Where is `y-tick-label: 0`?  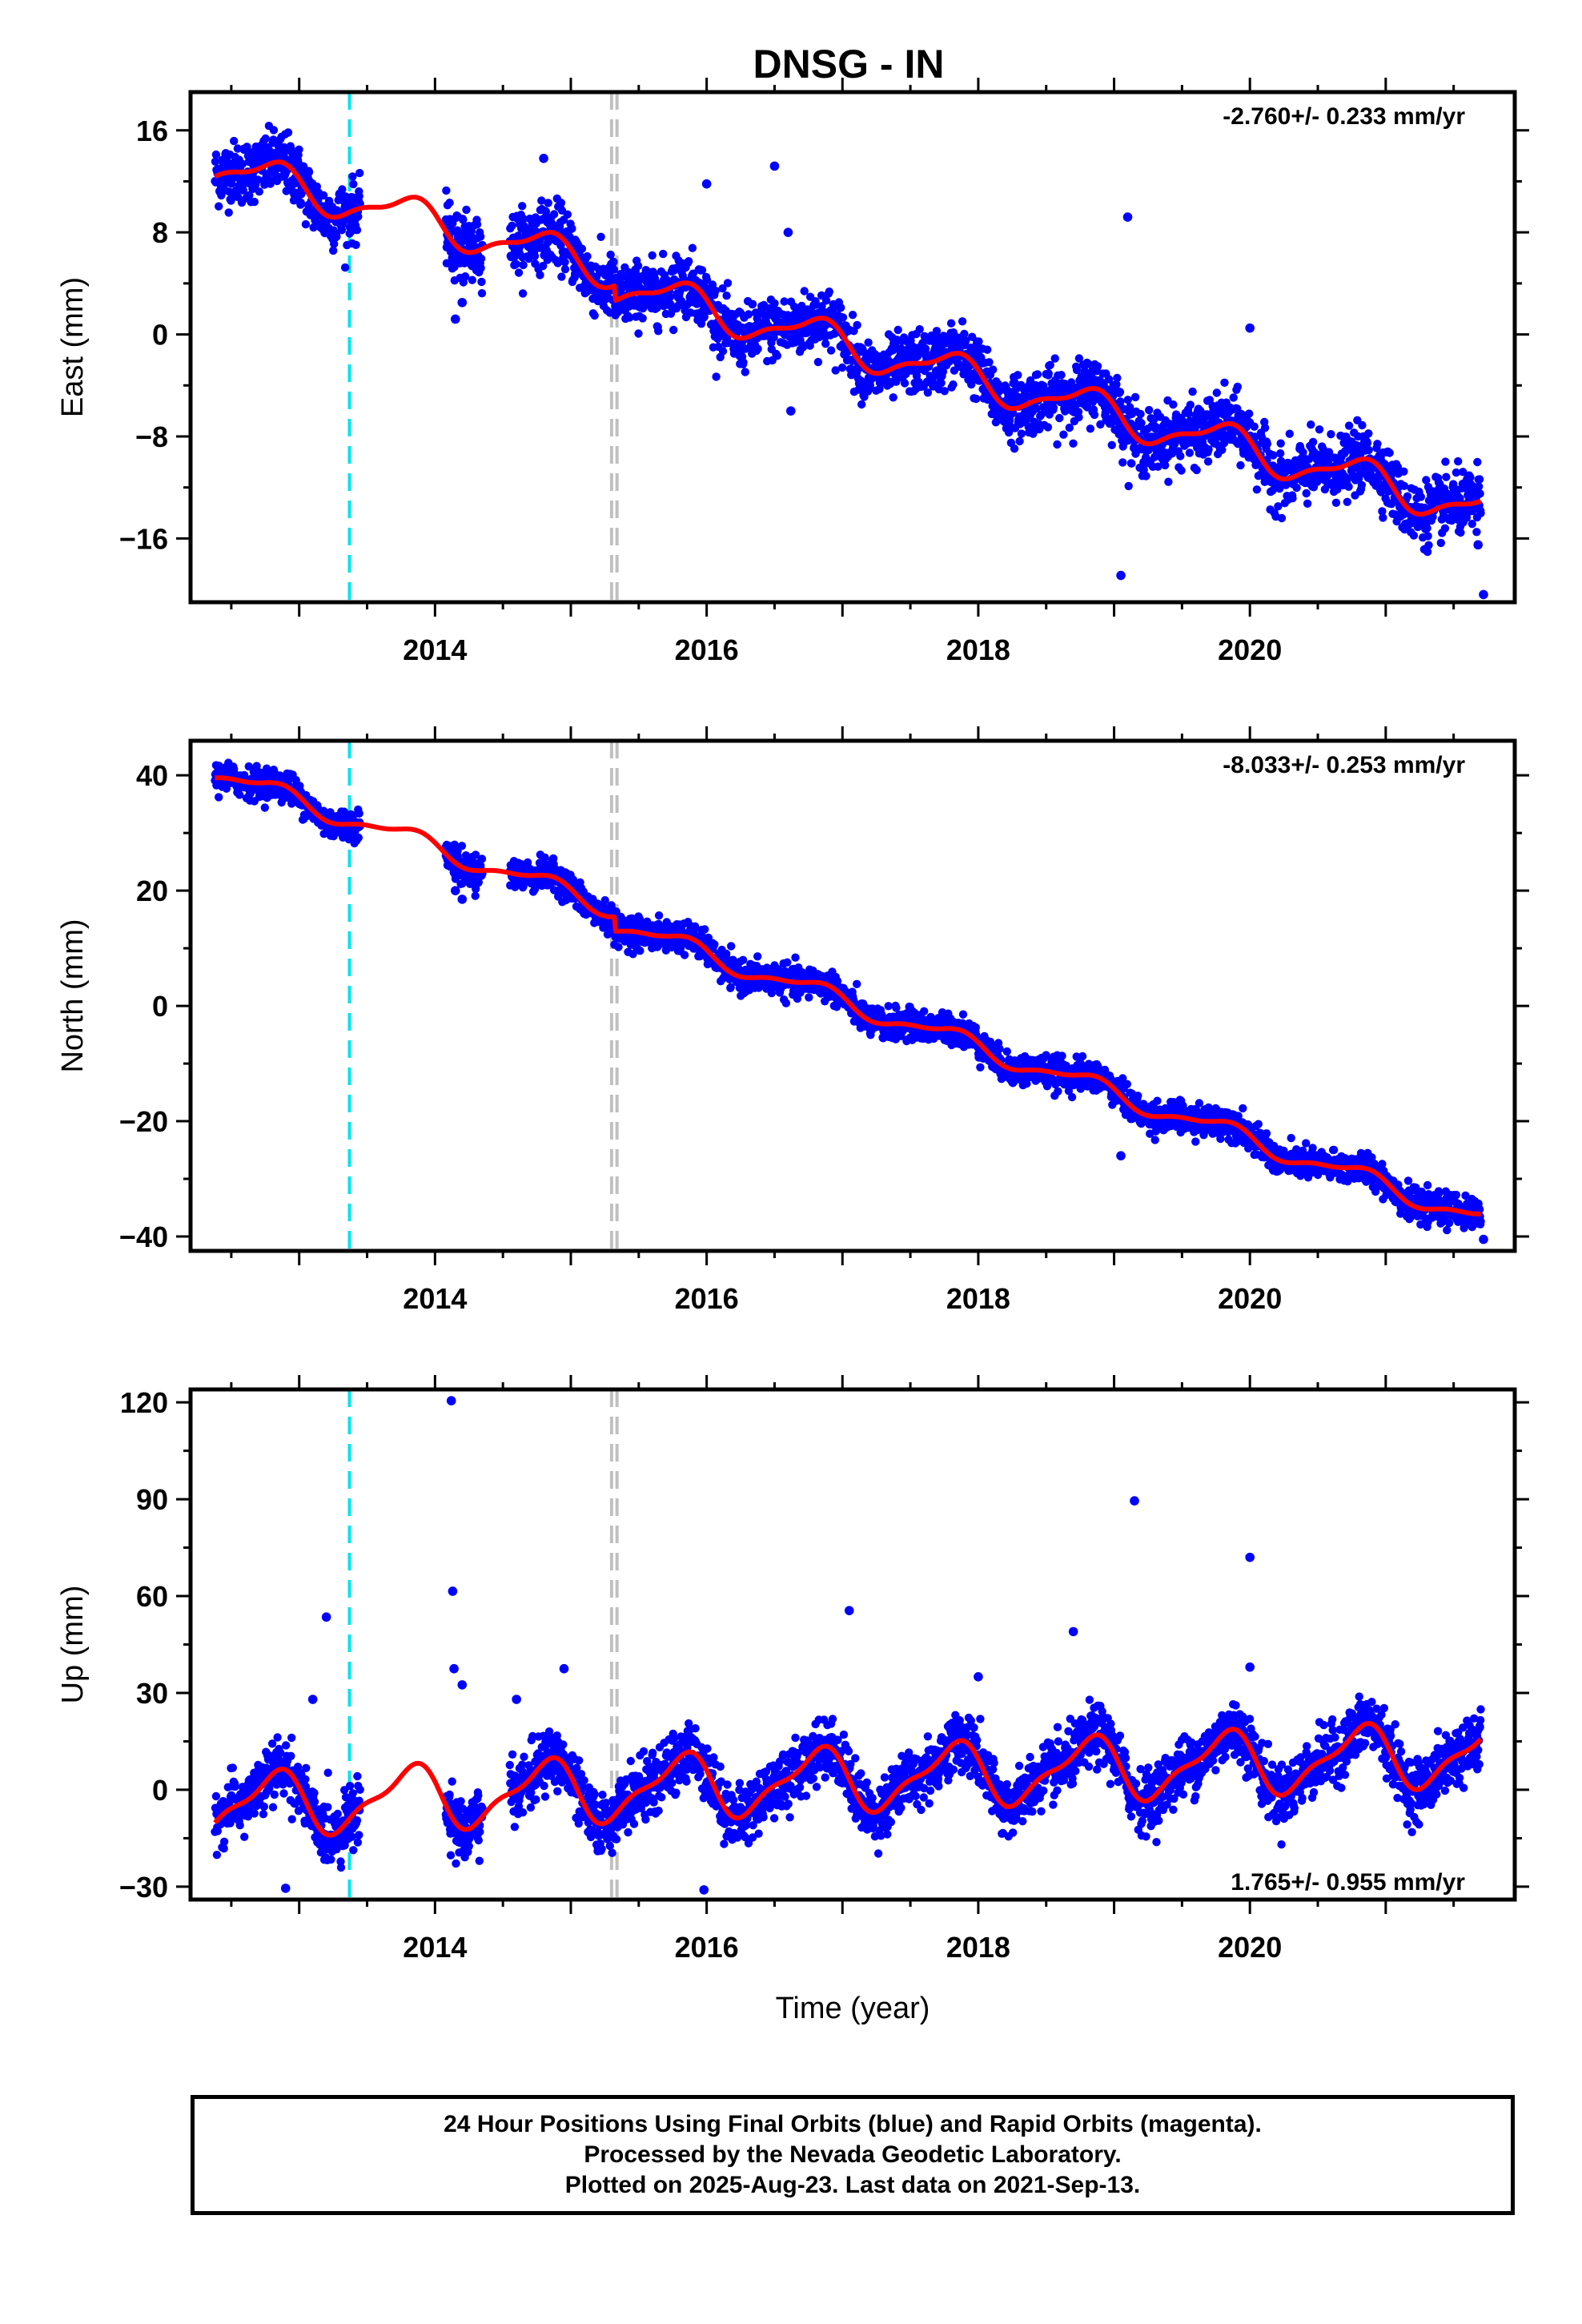
y-tick-label: 0 is located at coordinates (160, 335).